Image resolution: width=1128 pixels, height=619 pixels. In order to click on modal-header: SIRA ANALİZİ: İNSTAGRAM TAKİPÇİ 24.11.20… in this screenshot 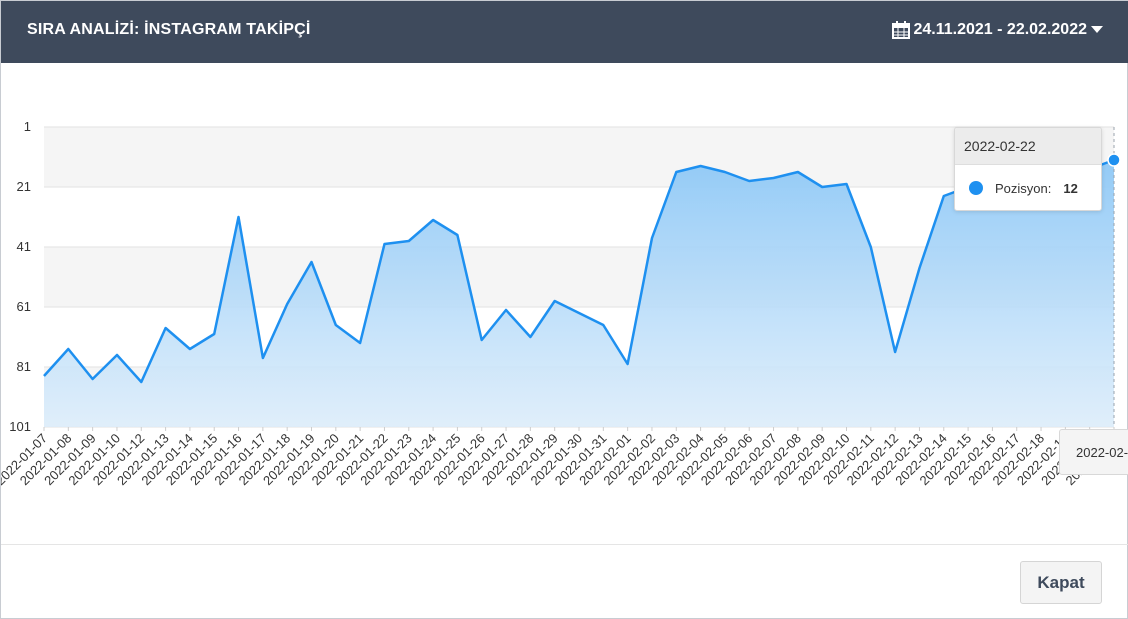, I will do `click(564, 32)`.